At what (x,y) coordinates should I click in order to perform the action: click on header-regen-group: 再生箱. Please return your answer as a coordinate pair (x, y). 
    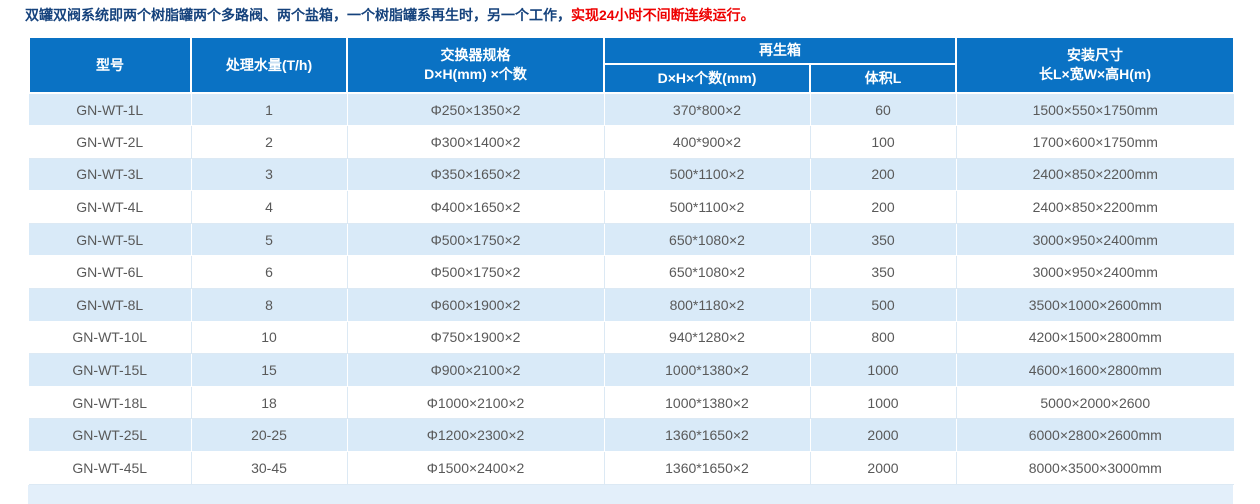
    Looking at the image, I should click on (780, 50).